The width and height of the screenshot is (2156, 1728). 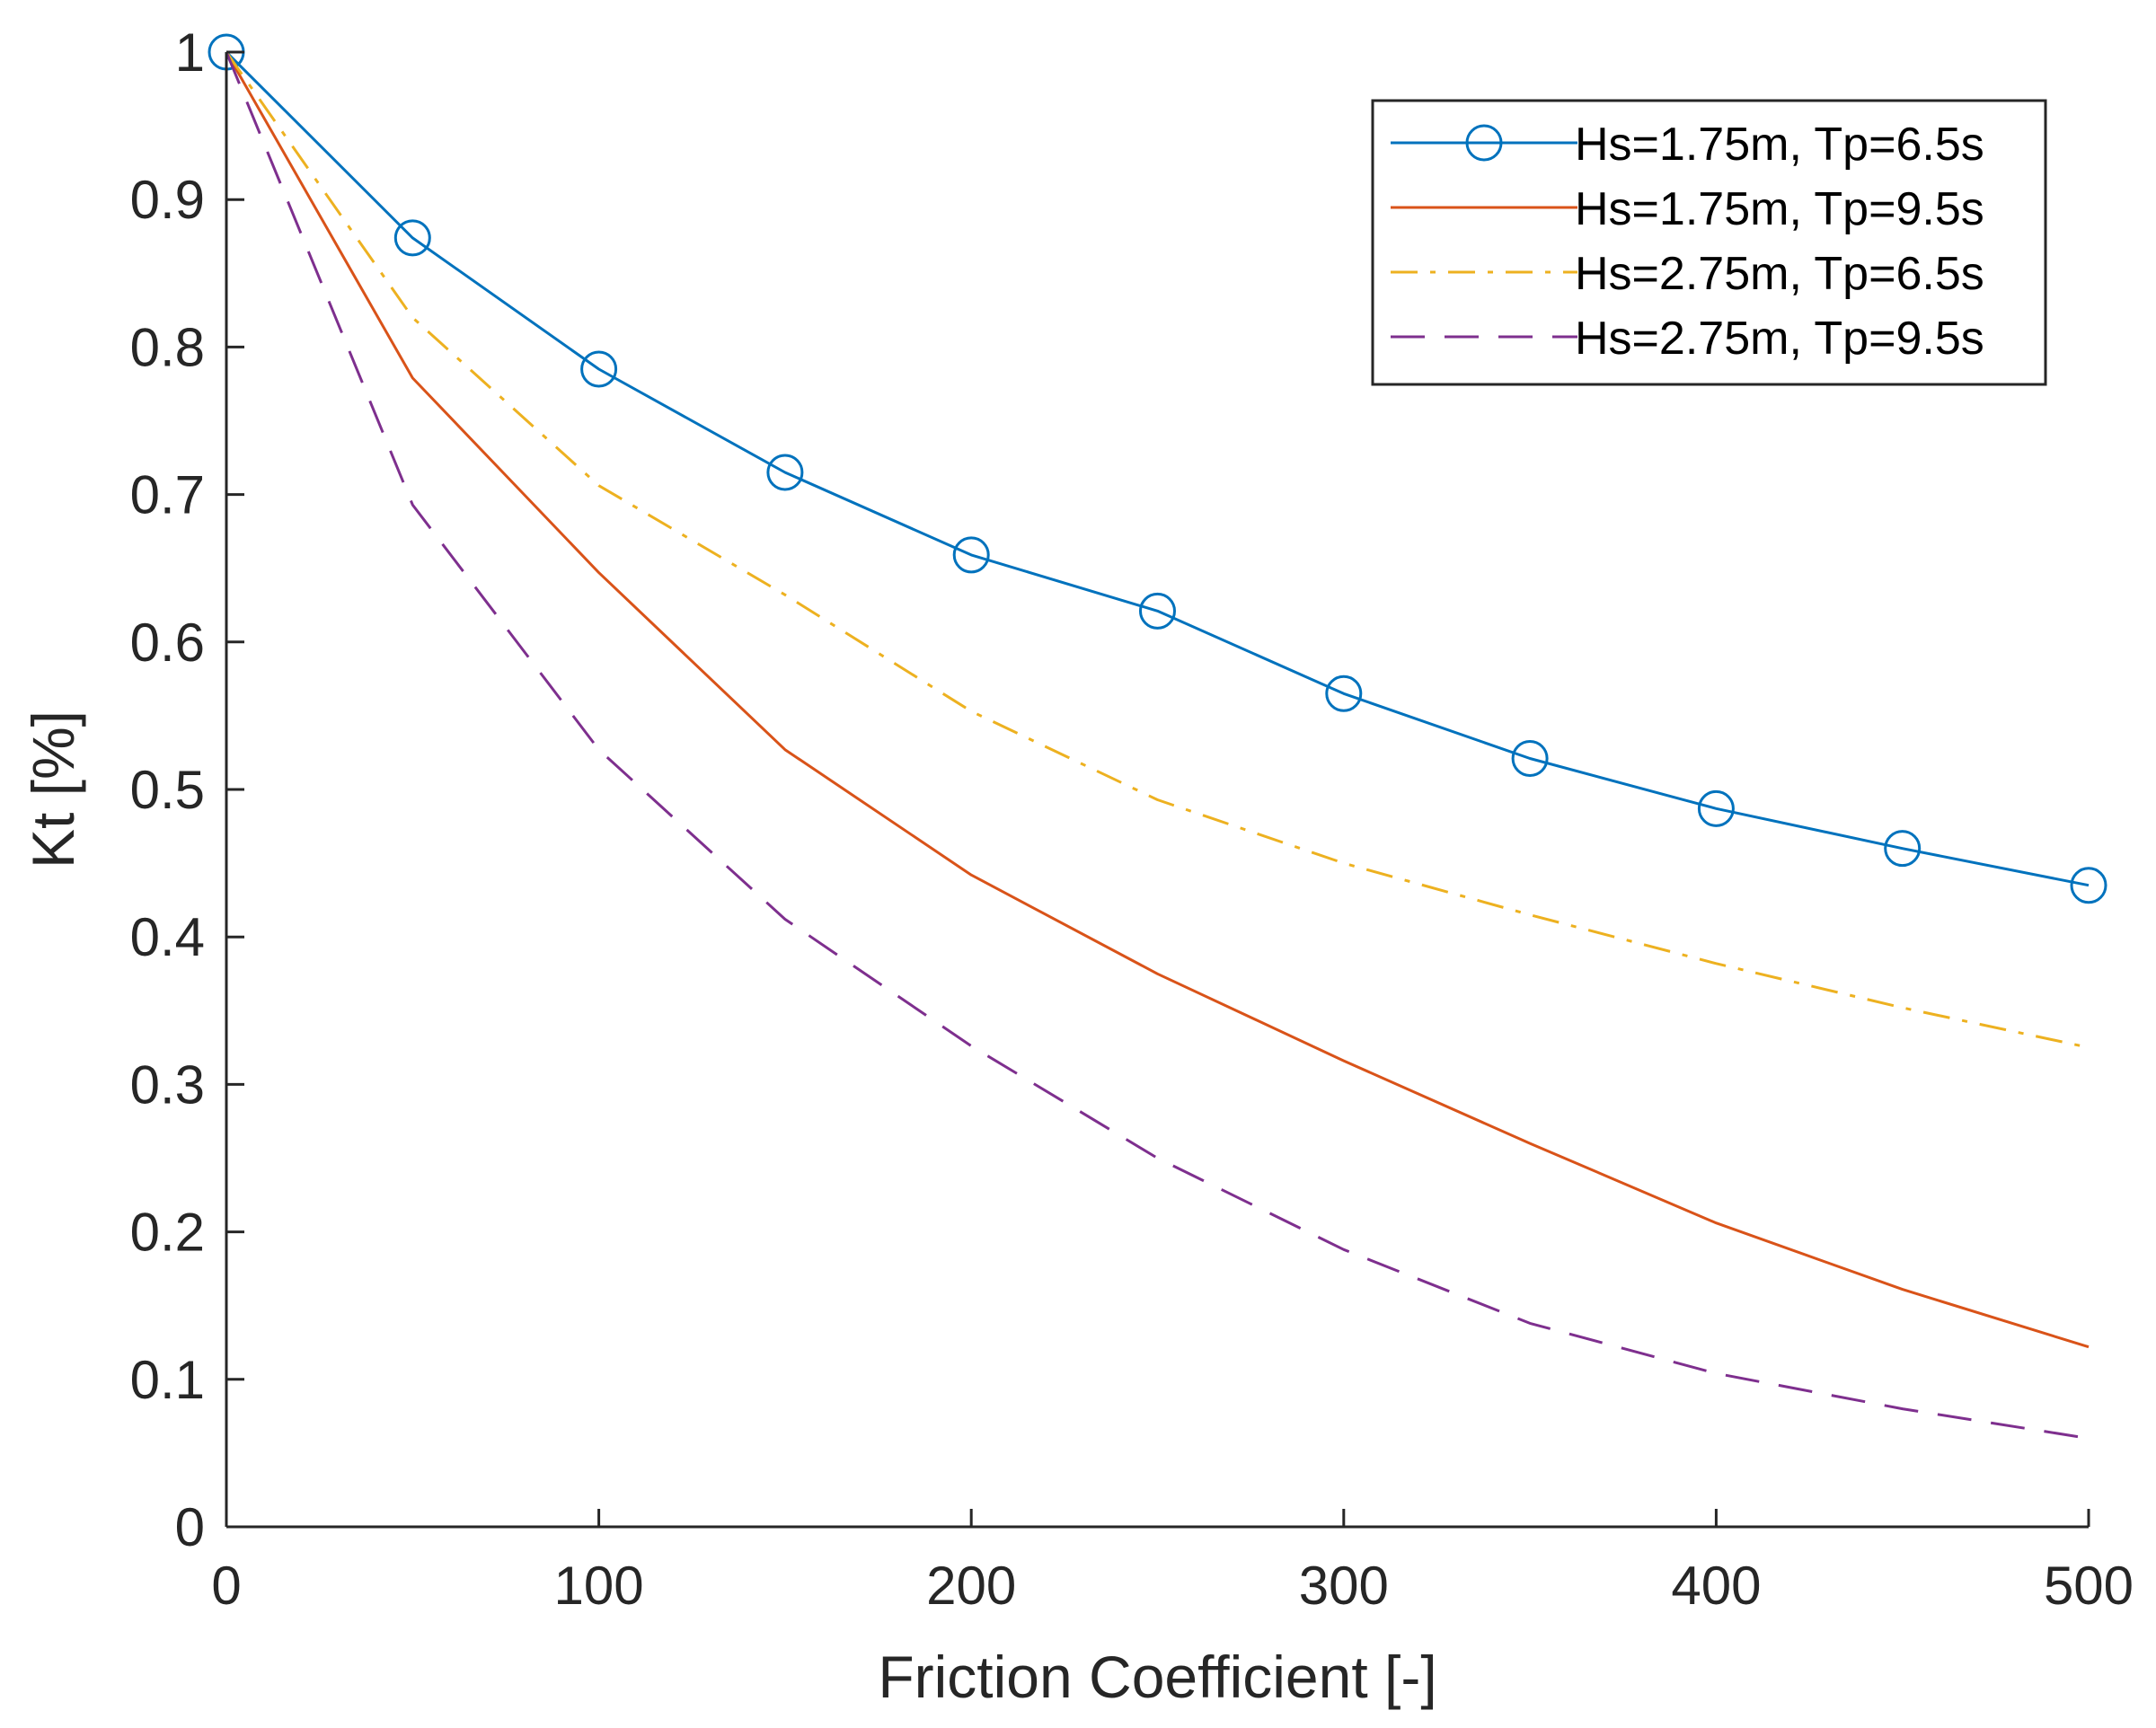 What do you see at coordinates (168, 495) in the screenshot?
I see `y-tick-label: 0.7` at bounding box center [168, 495].